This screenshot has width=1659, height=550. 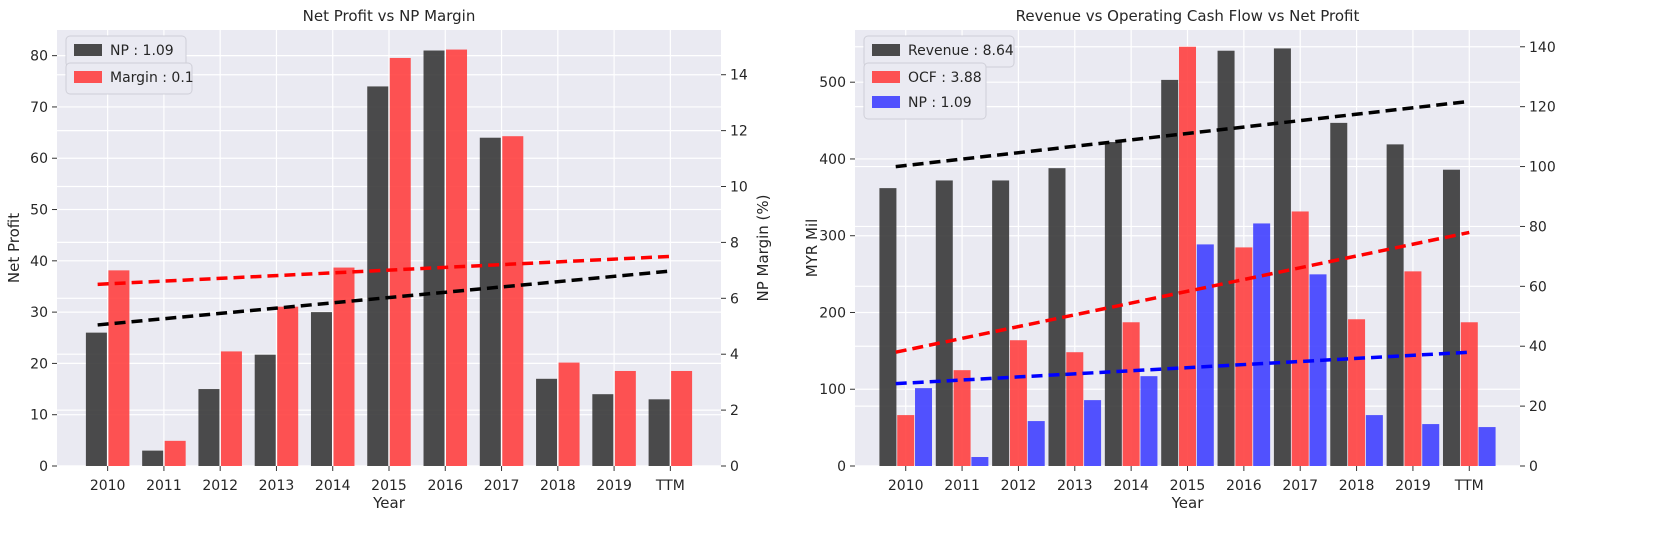 I want to click on bar-revenue-ttm, so click(x=1451, y=317).